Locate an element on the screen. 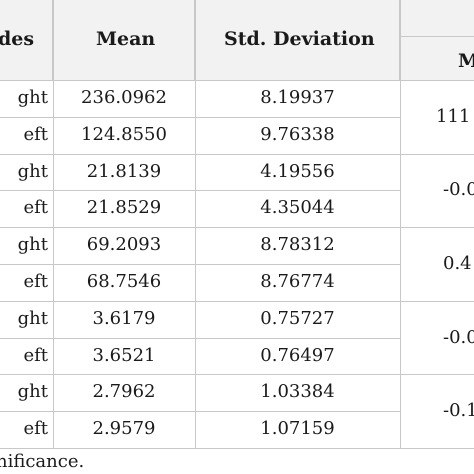 Image resolution: width=474 pixels, height=474 pixels. cell-std-deviation: 9.76338 is located at coordinates (297, 134).